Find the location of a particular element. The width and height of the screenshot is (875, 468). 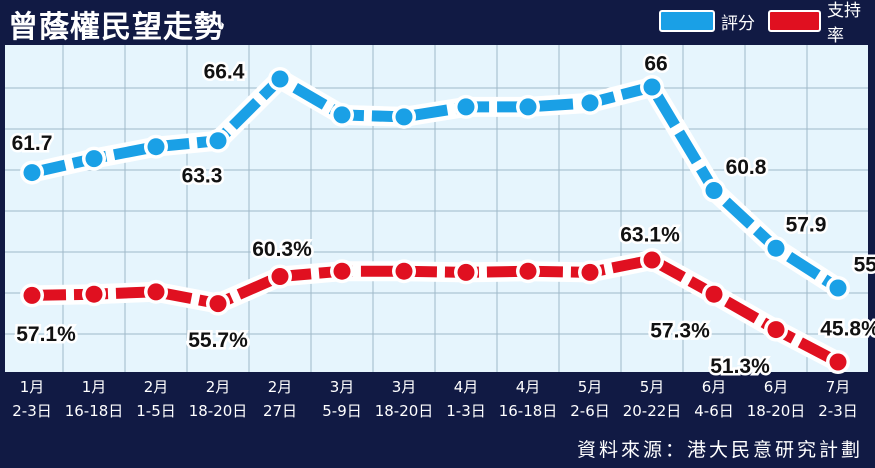

x-tick-date-10: 20-22日 is located at coordinates (652, 411).